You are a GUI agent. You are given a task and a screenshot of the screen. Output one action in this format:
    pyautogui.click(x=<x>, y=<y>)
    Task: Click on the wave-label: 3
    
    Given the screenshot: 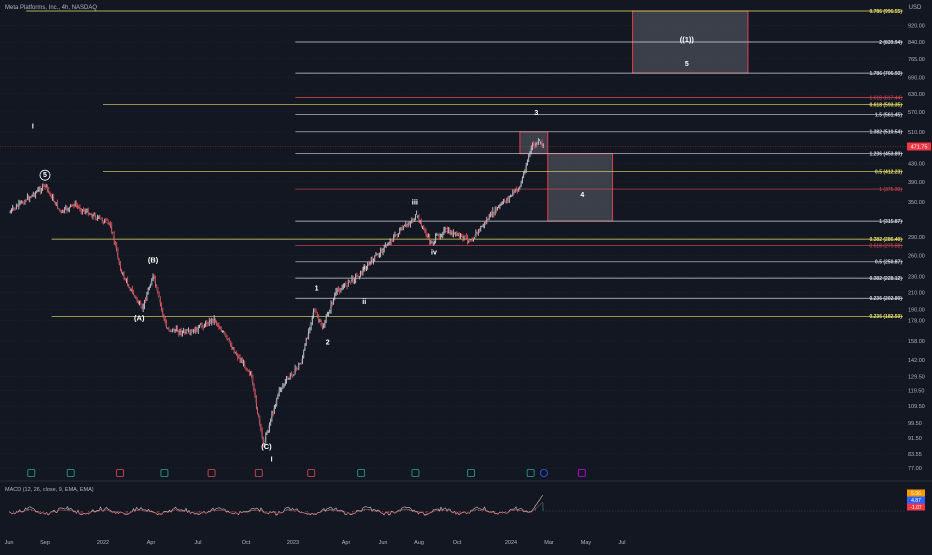 What is the action you would take?
    pyautogui.click(x=536, y=113)
    